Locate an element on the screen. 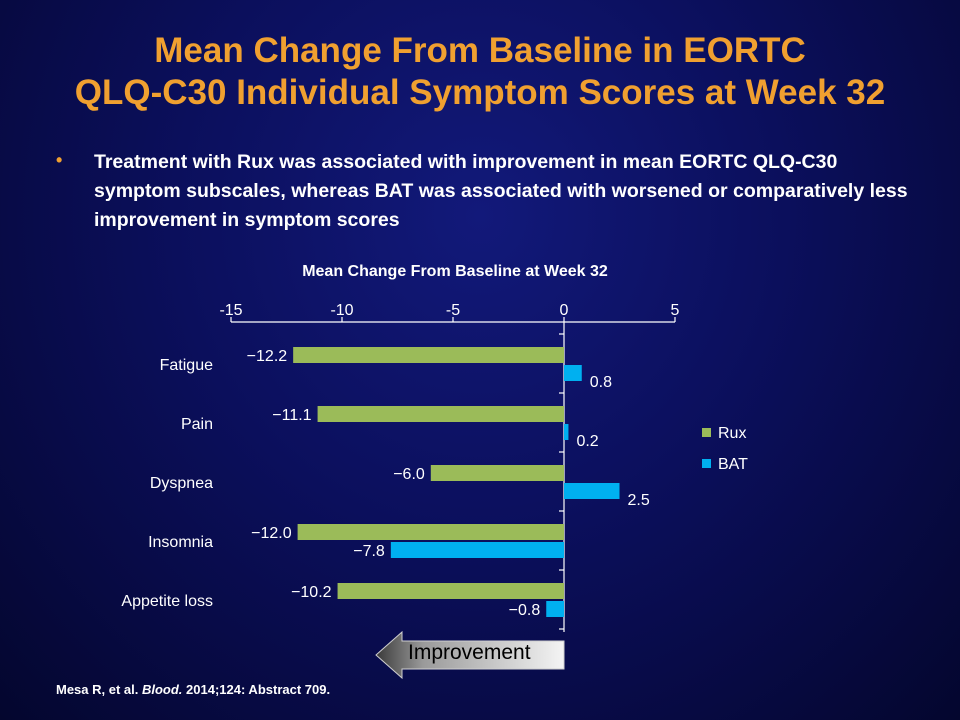 This screenshot has width=960, height=720. bat-data-label: 0.8 is located at coordinates (601, 382).